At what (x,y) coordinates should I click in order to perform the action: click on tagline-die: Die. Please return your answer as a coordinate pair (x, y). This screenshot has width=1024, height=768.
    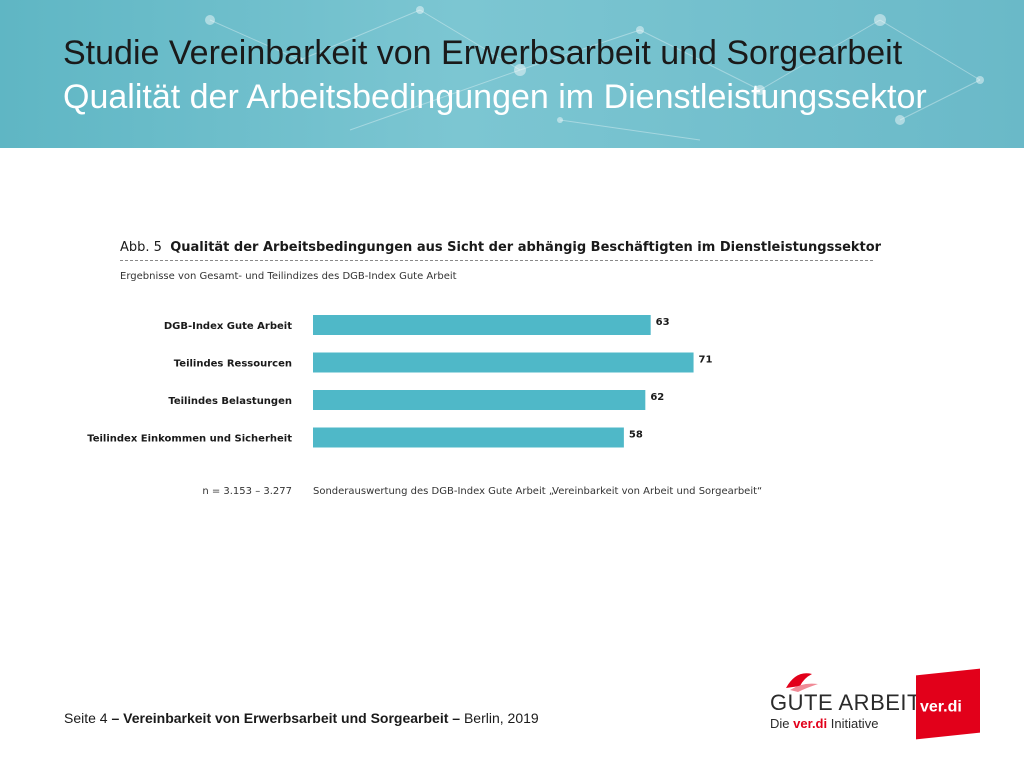
    Looking at the image, I should click on (780, 723).